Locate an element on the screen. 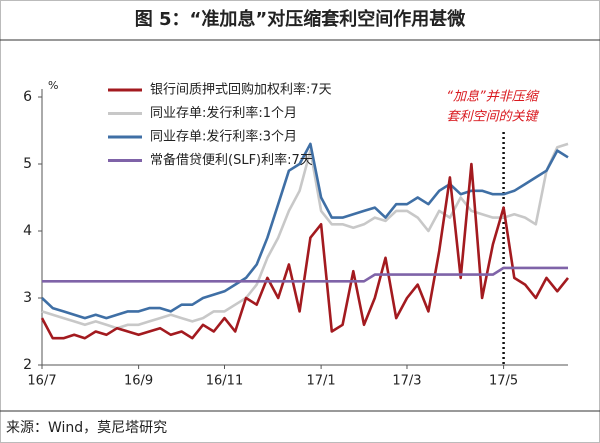  y-tick-label: 5 is located at coordinates (27, 164).